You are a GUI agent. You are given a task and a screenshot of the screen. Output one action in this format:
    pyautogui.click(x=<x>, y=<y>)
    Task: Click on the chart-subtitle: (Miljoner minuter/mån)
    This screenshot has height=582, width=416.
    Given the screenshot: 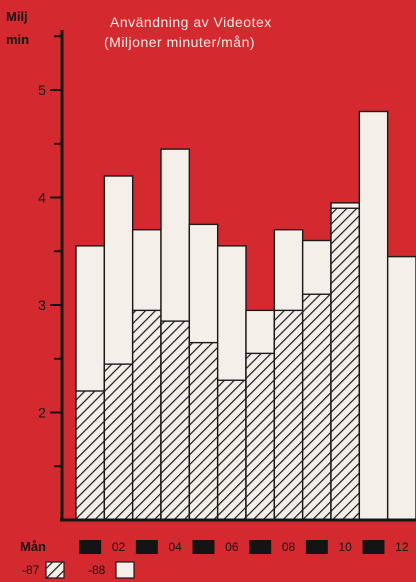 What is the action you would take?
    pyautogui.click(x=179, y=42)
    